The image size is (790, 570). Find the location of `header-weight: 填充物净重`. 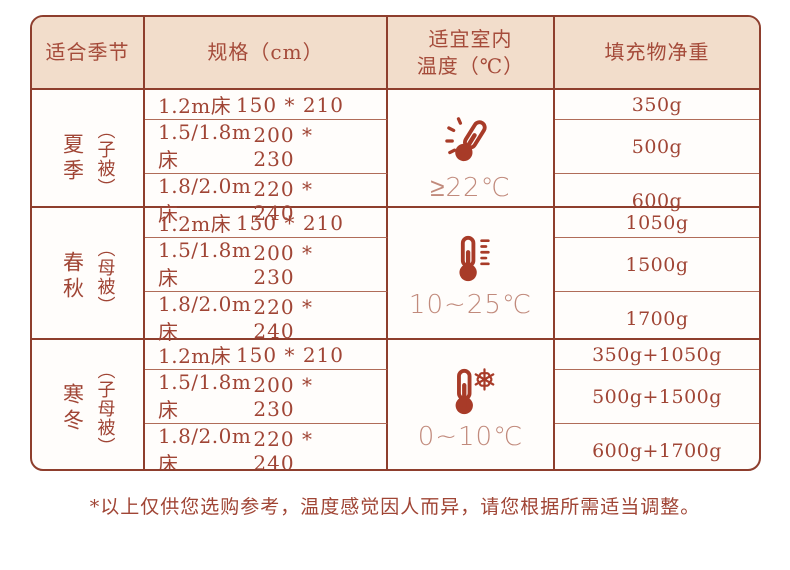

header-weight: 填充物净重 is located at coordinates (657, 52).